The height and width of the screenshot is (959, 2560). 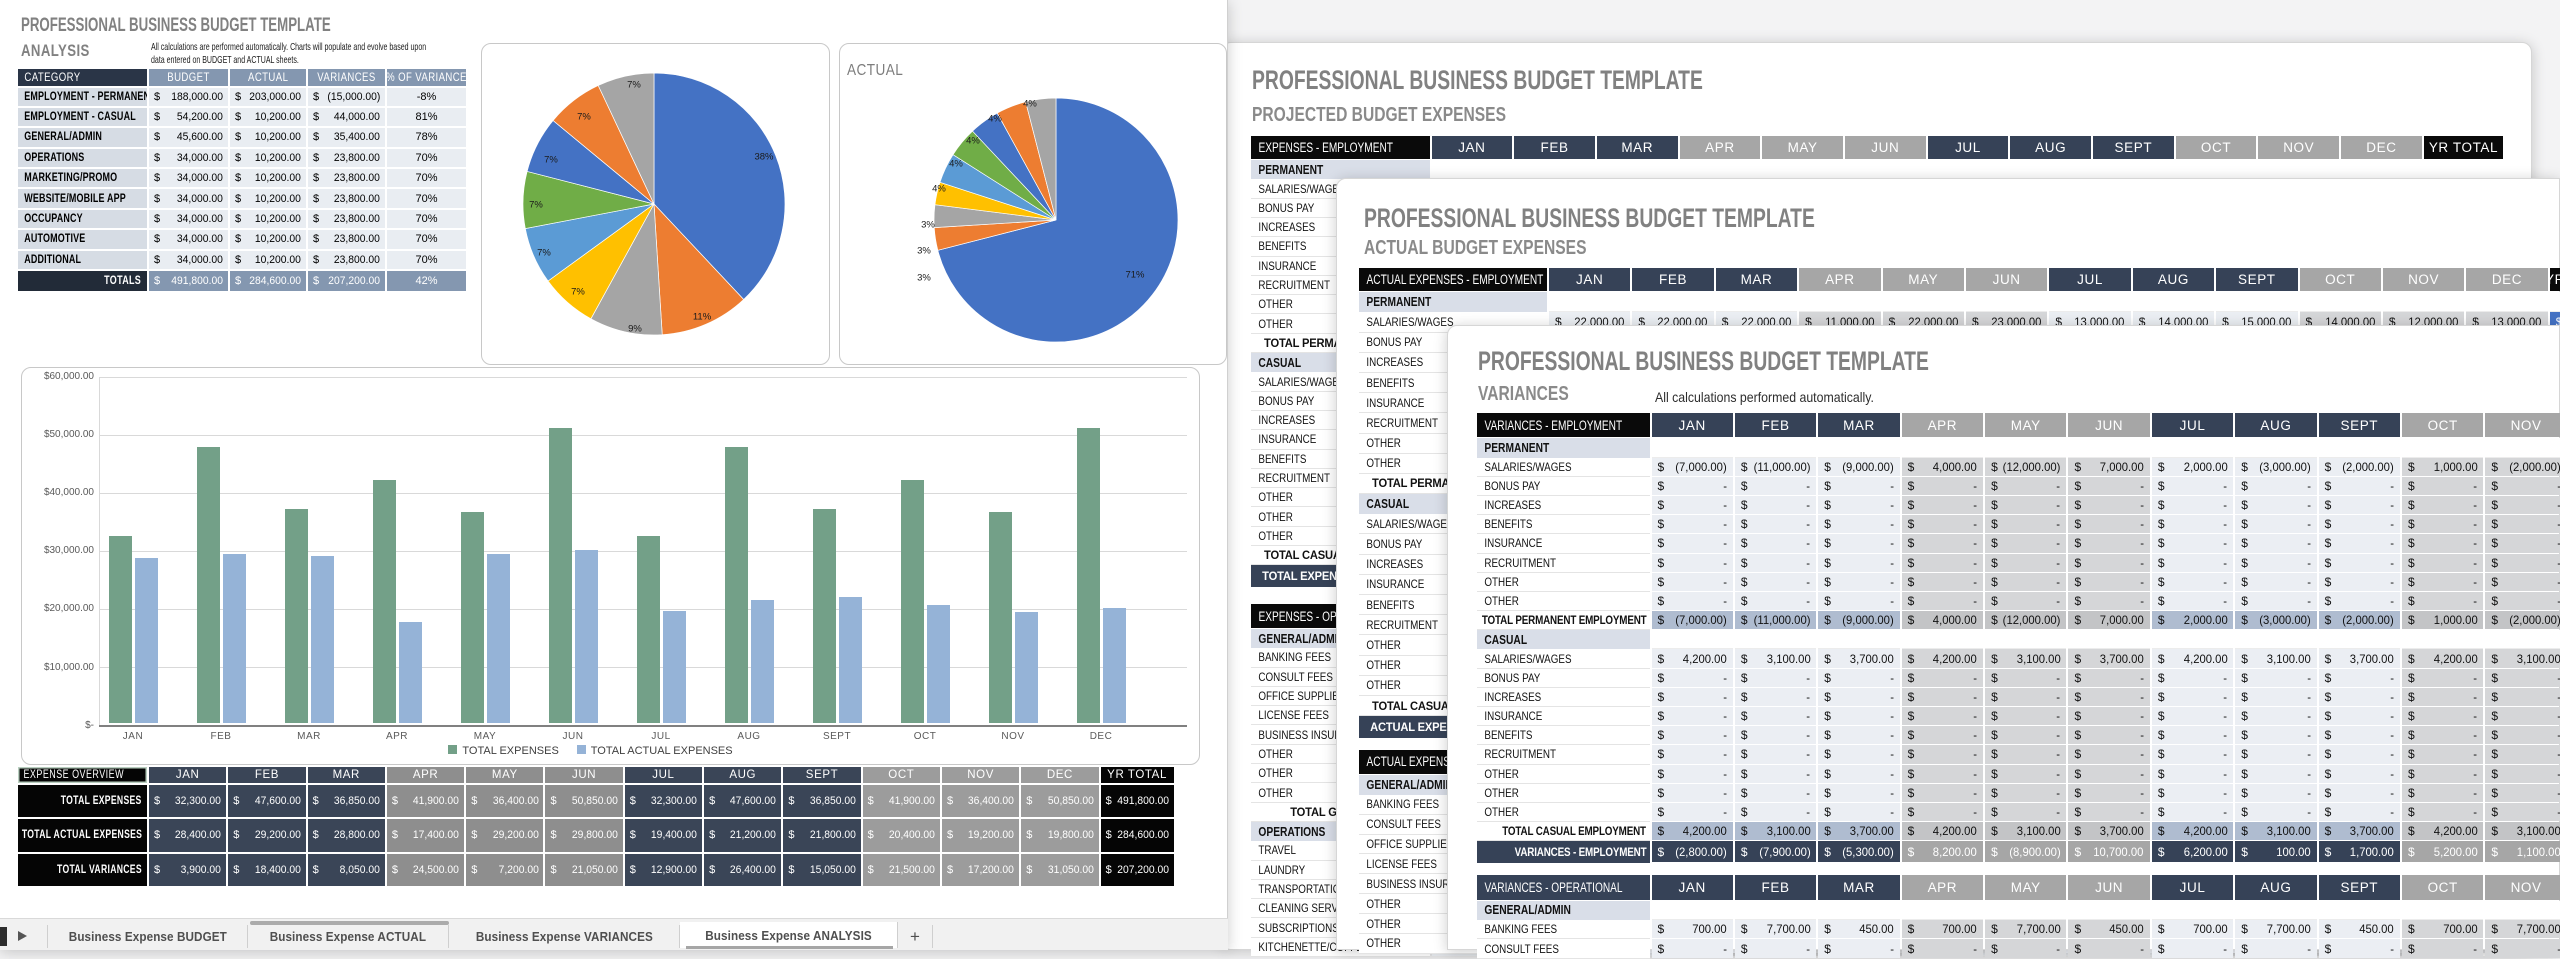 What do you see at coordinates (1135, 275) in the screenshot?
I see `svg-text: 71%` at bounding box center [1135, 275].